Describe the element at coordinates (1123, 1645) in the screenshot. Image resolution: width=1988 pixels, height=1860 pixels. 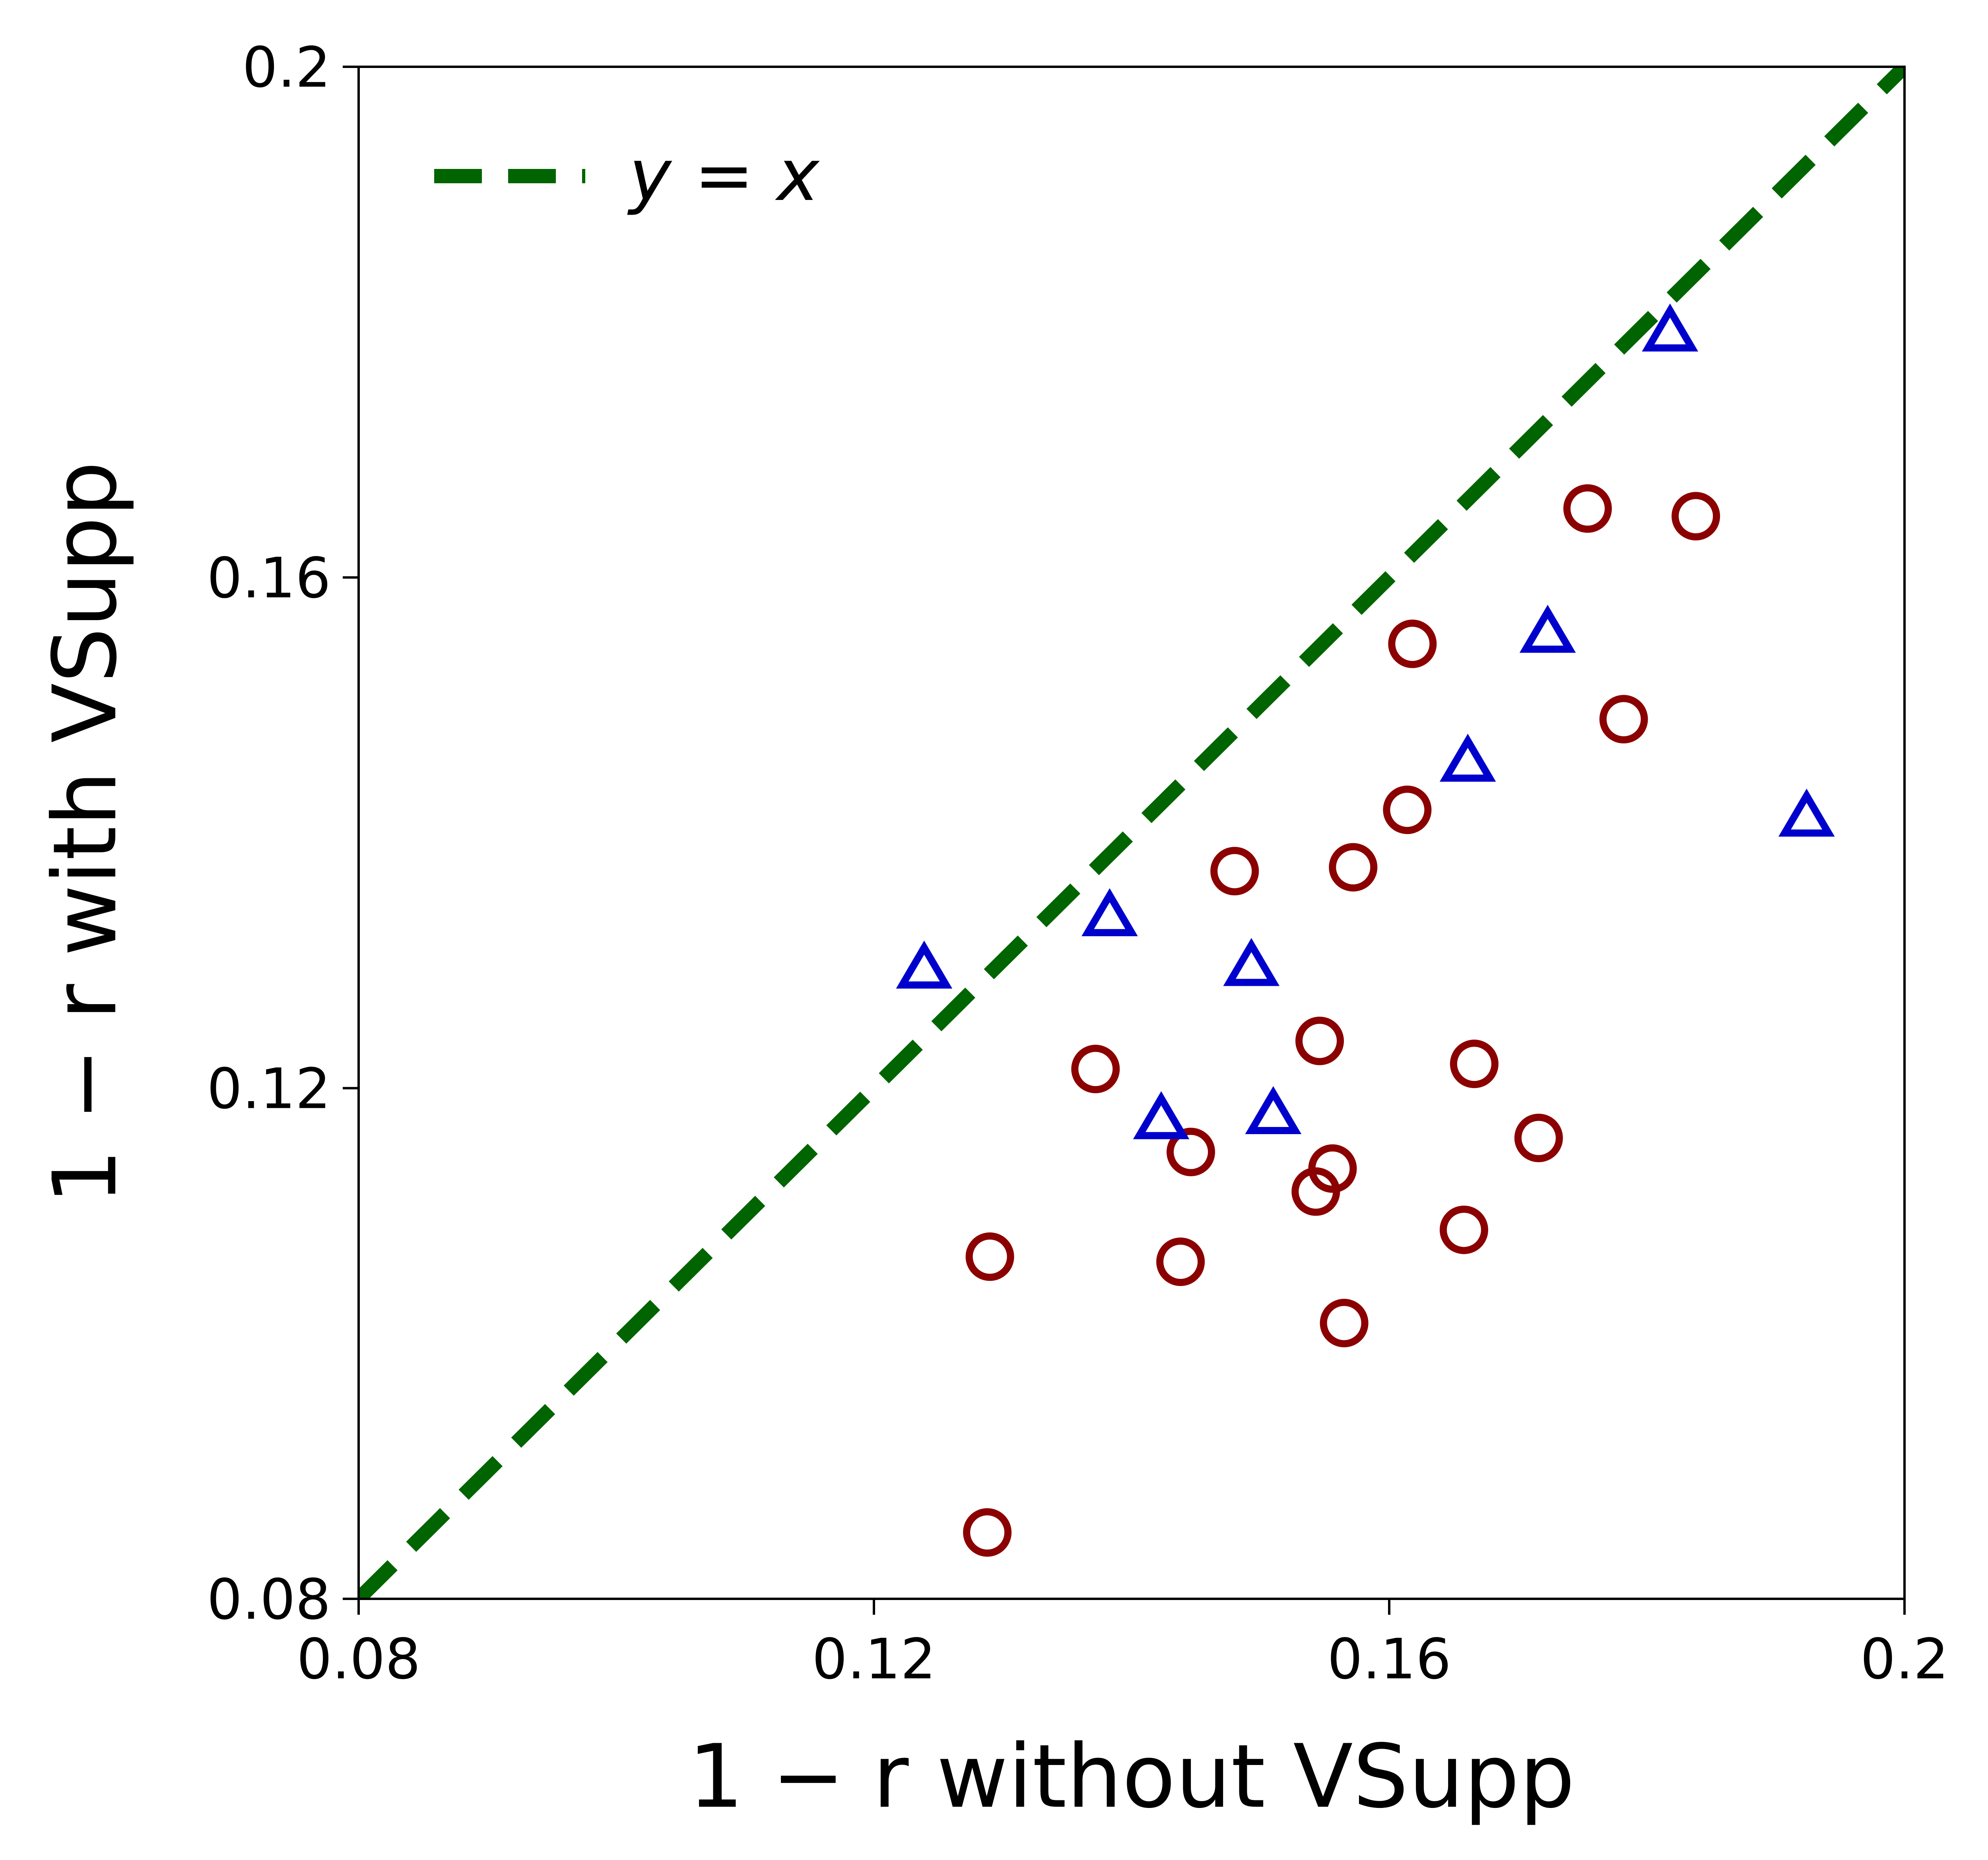
I see `x-axis-ticks: 0.08 0.12 0.16 0.2` at that location.